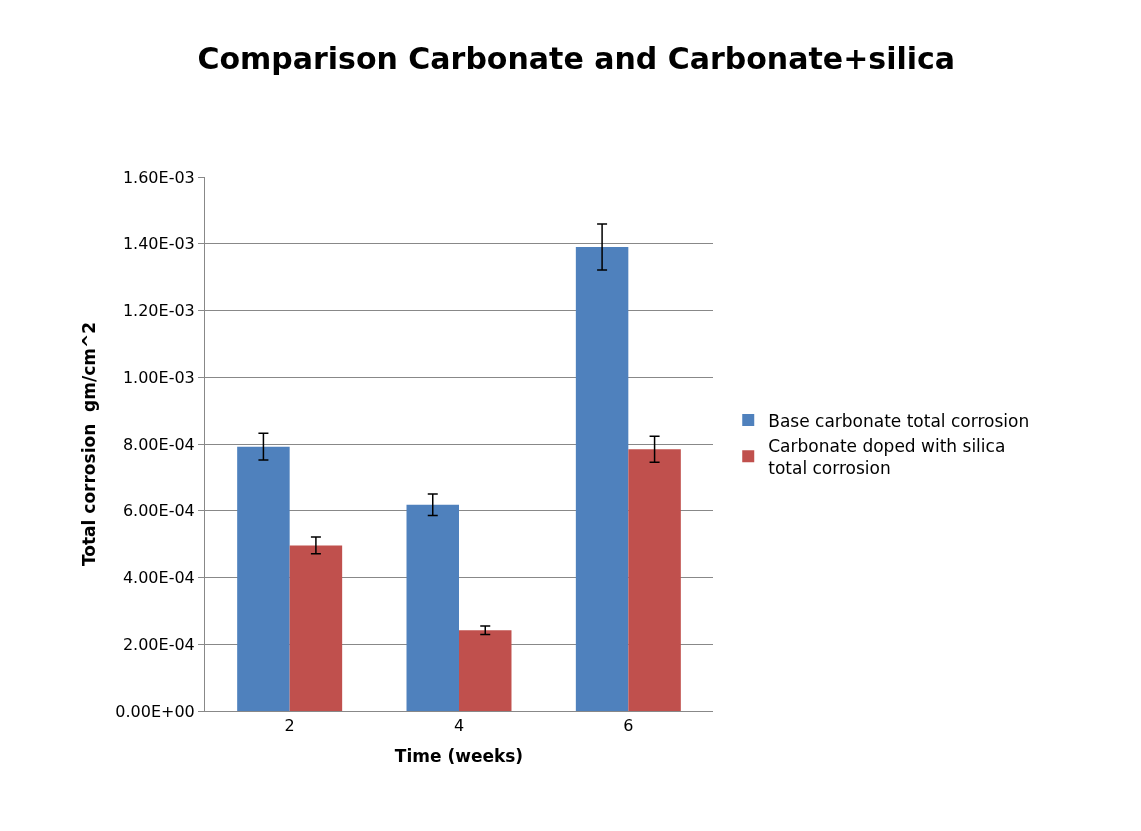 The height and width of the screenshot is (831, 1141). I want to click on x-tick-label: 6, so click(628, 726).